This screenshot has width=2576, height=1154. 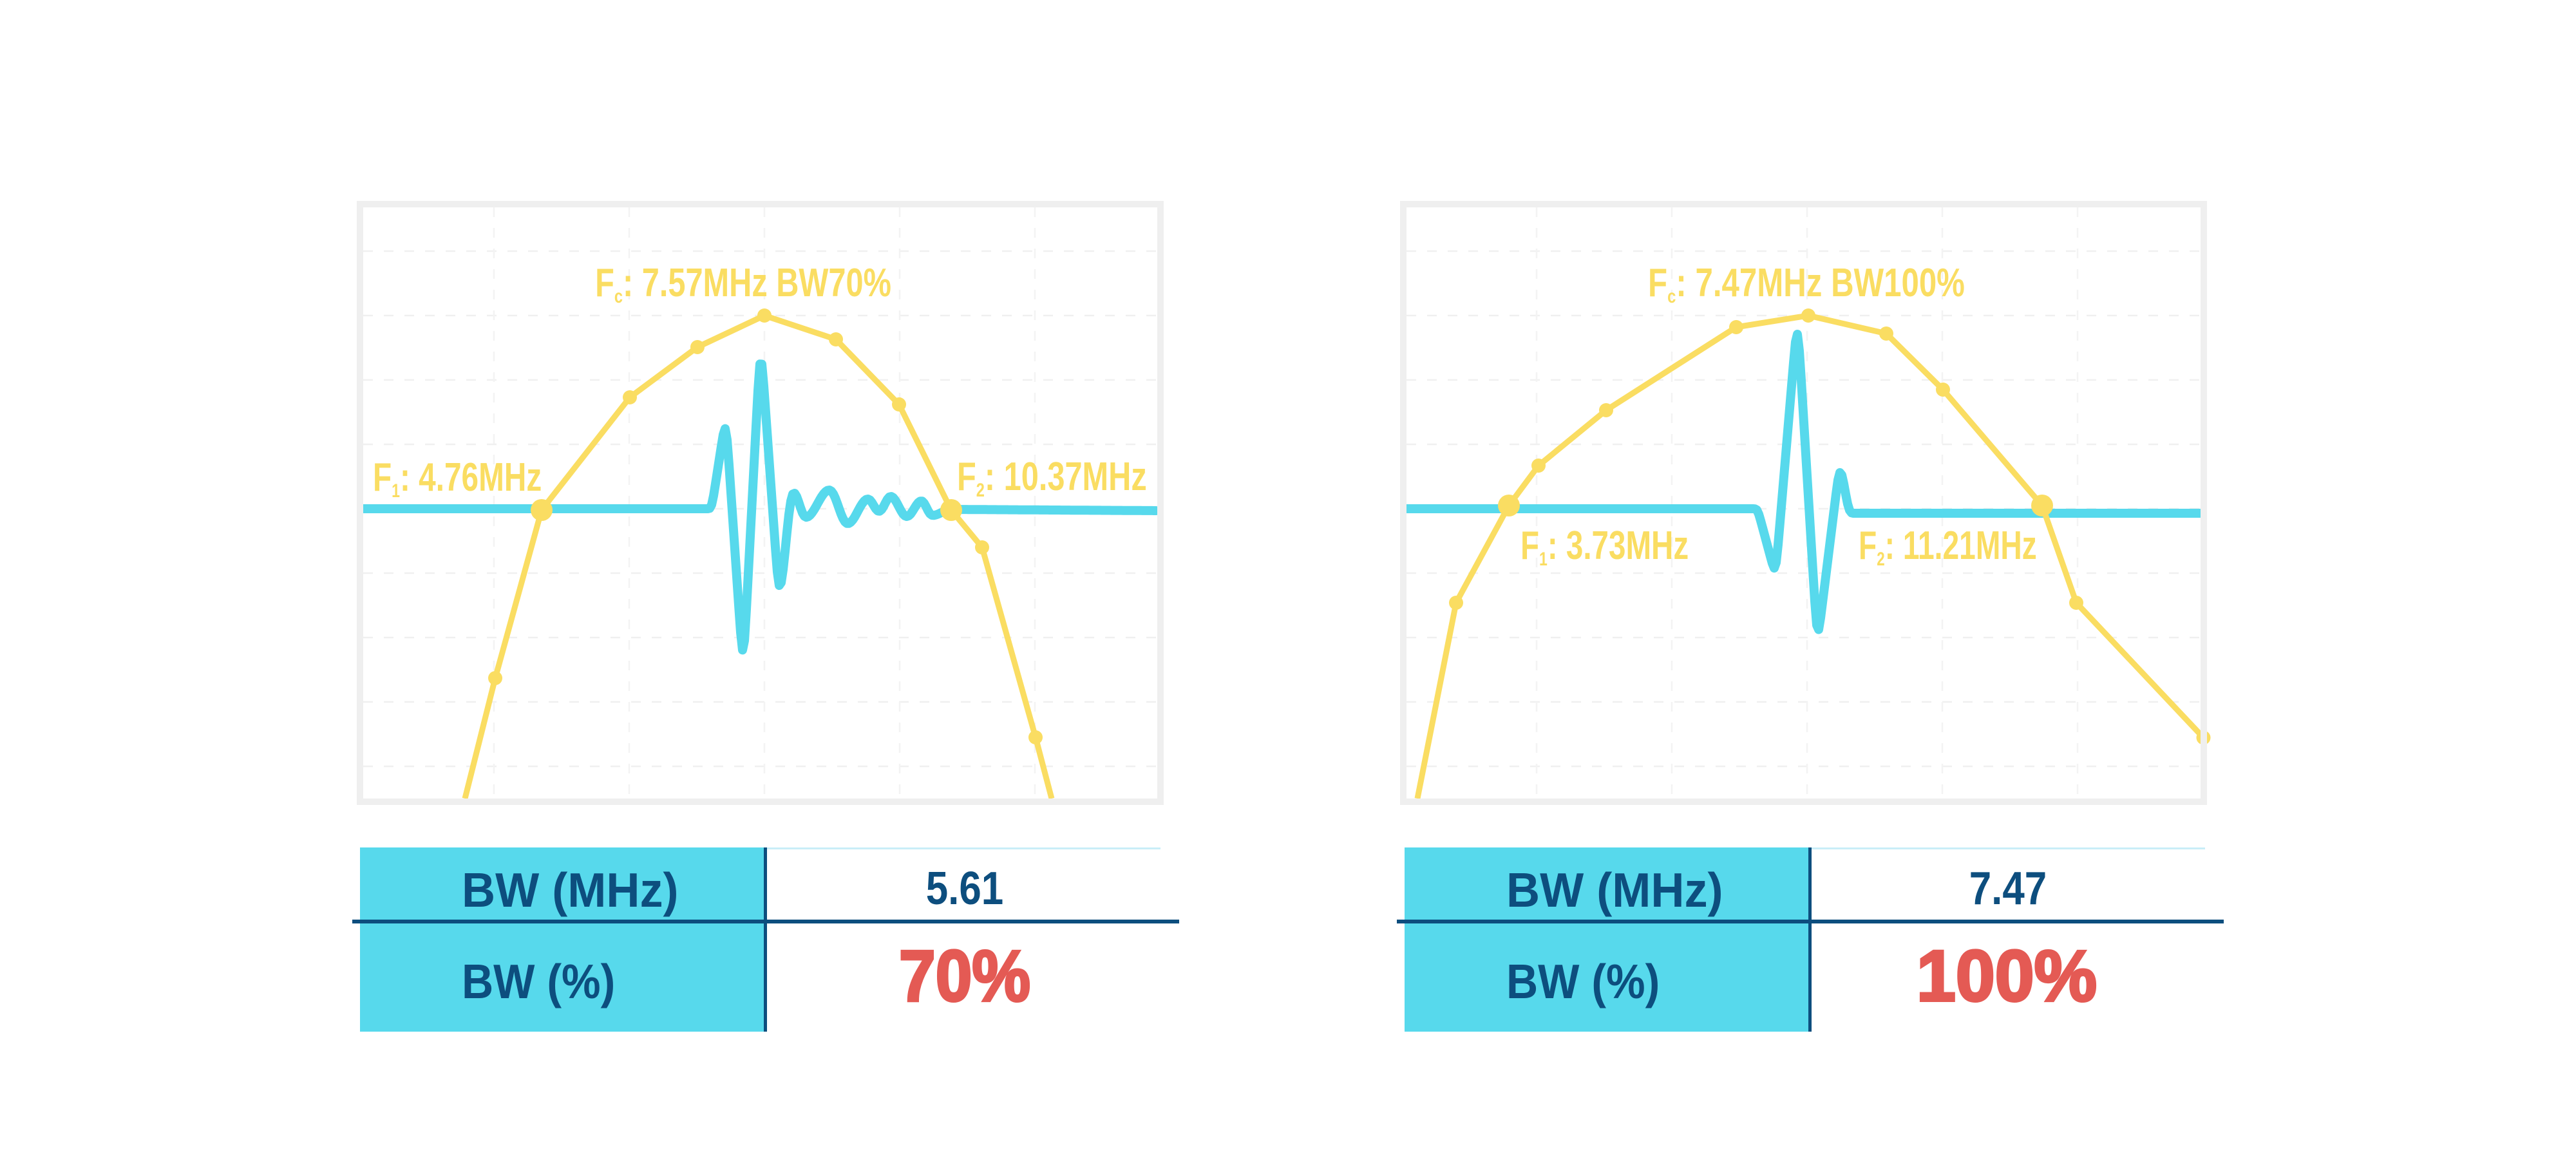 I want to click on svg-text: F1: 4.76MHz, so click(x=458, y=478).